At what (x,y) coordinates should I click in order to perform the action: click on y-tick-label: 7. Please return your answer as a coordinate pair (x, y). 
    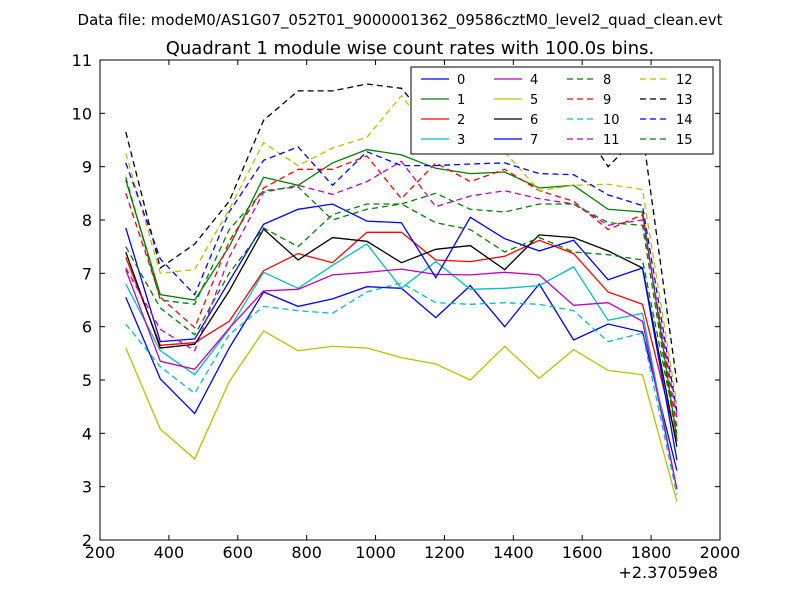
    Looking at the image, I should click on (87, 273).